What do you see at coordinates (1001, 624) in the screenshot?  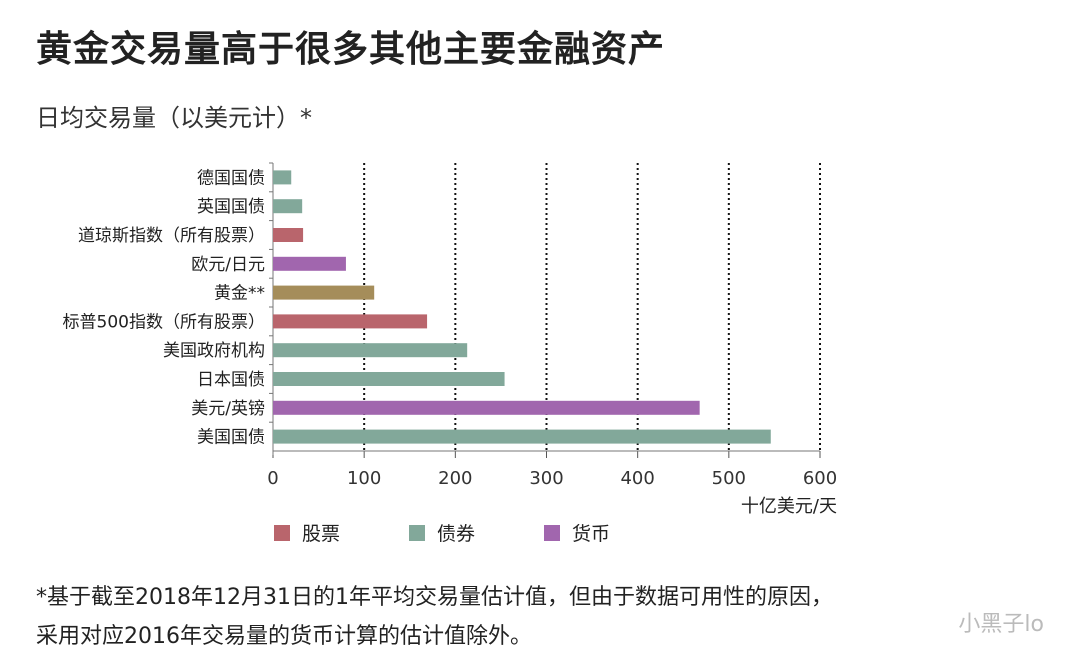 I see `watermark: 小黑子lo` at bounding box center [1001, 624].